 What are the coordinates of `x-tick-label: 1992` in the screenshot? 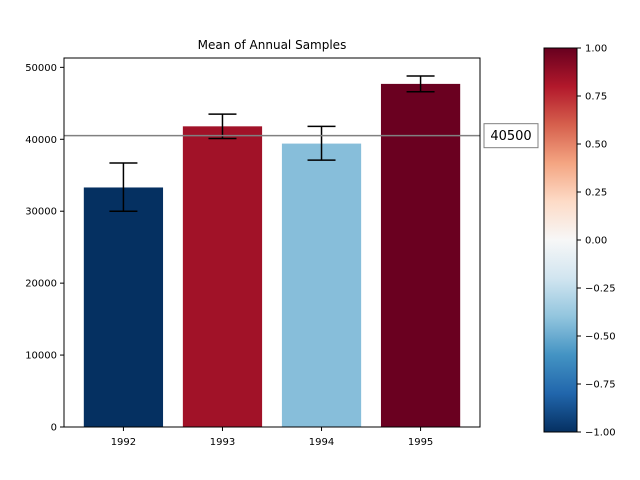 It's located at (123, 442).